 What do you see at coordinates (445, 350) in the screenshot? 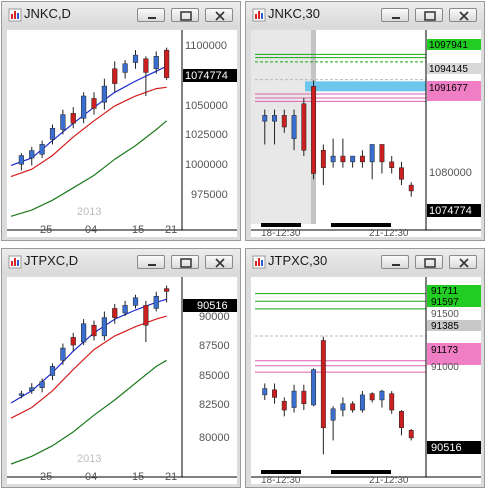
I see `level-label: 91173` at bounding box center [445, 350].